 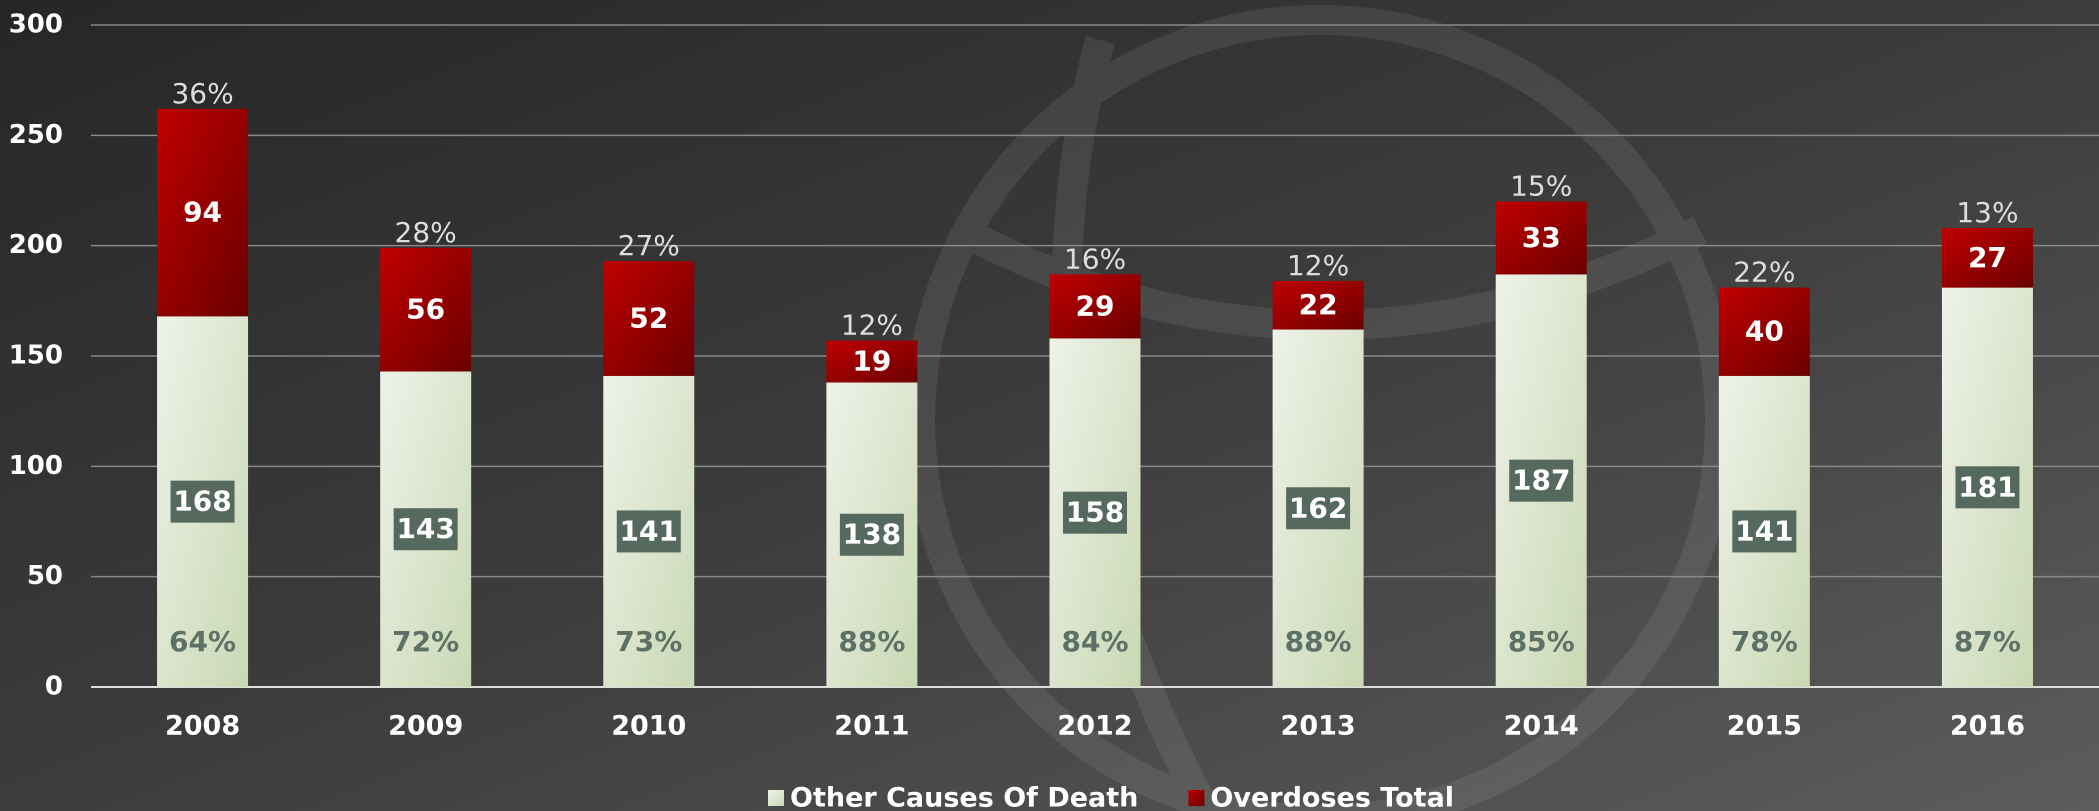 What do you see at coordinates (1987, 212) in the screenshot?
I see `share-label: 13%` at bounding box center [1987, 212].